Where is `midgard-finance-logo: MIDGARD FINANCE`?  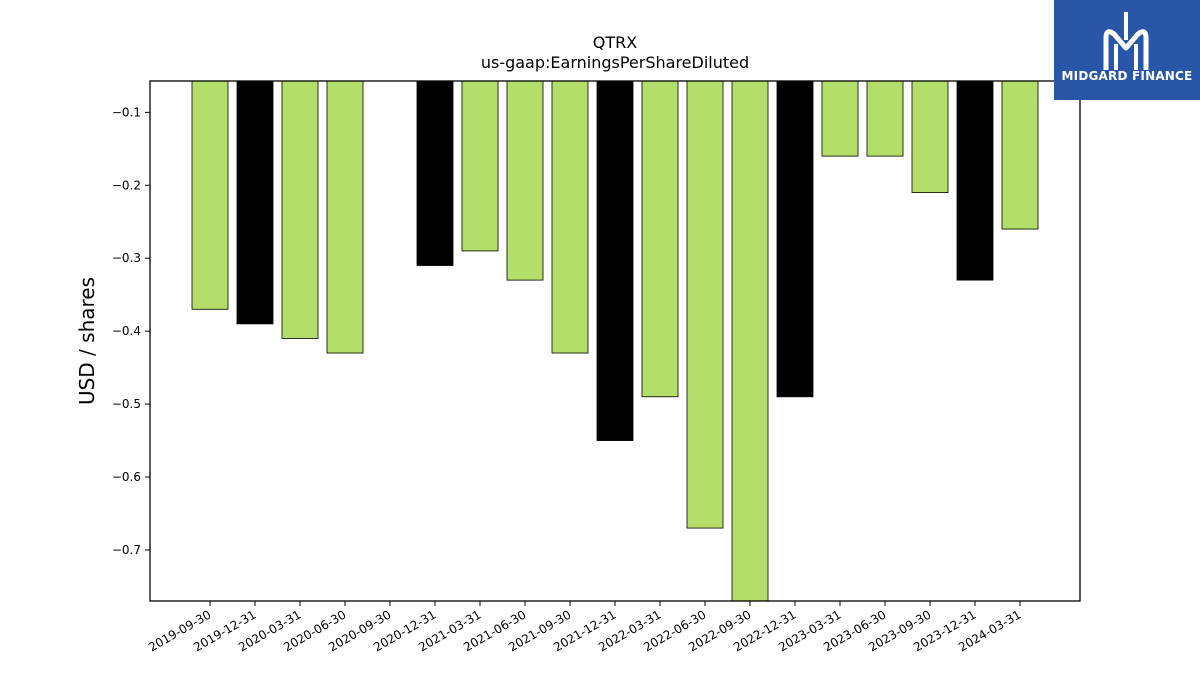
midgard-finance-logo: MIDGARD FINANCE is located at coordinates (1127, 50).